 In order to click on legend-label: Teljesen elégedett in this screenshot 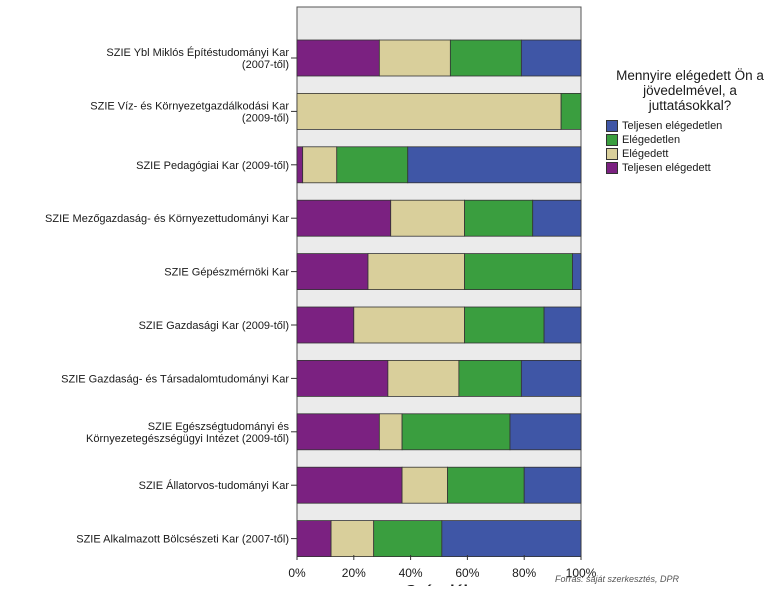, I will do `click(666, 168)`.